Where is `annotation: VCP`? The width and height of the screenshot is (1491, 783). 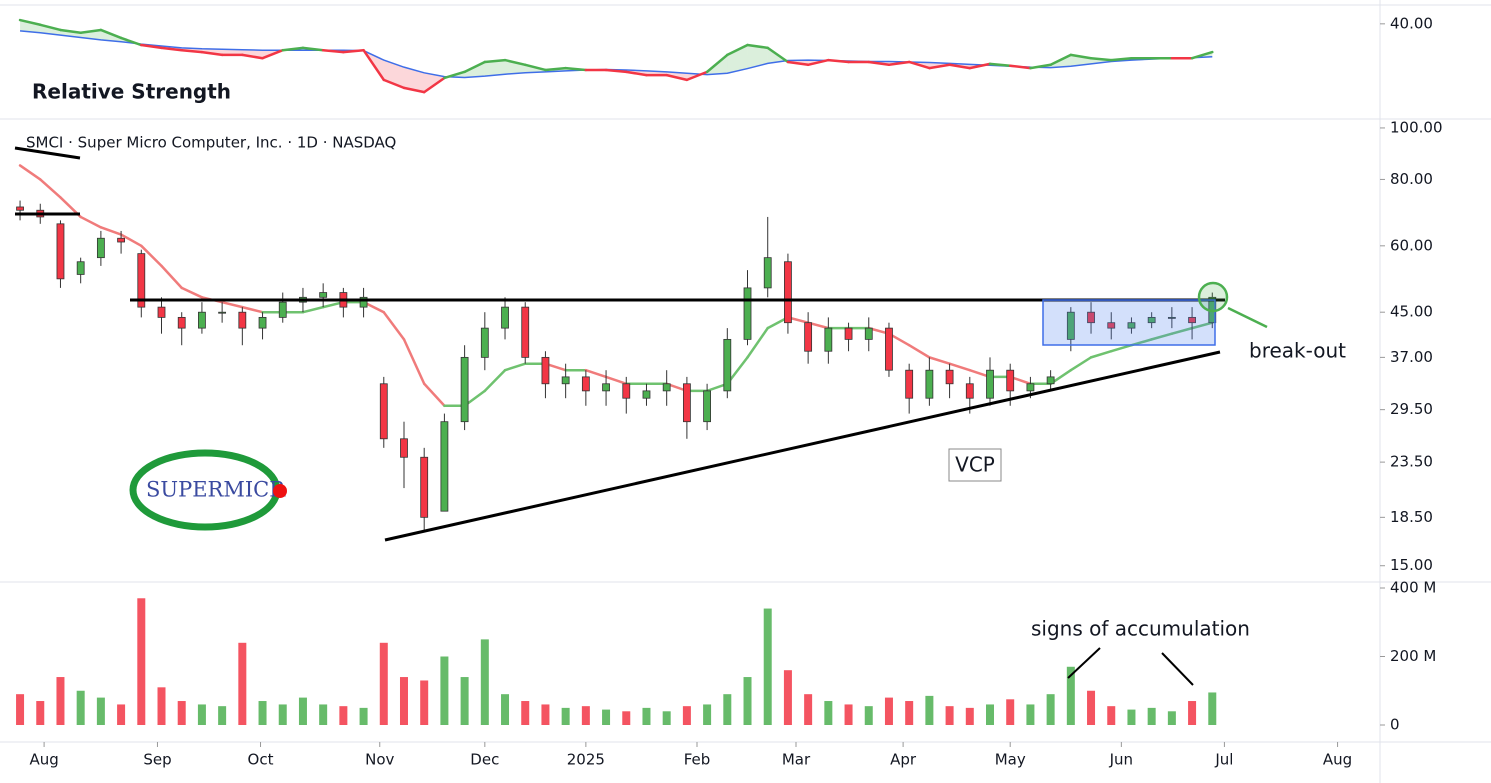 annotation: VCP is located at coordinates (975, 465).